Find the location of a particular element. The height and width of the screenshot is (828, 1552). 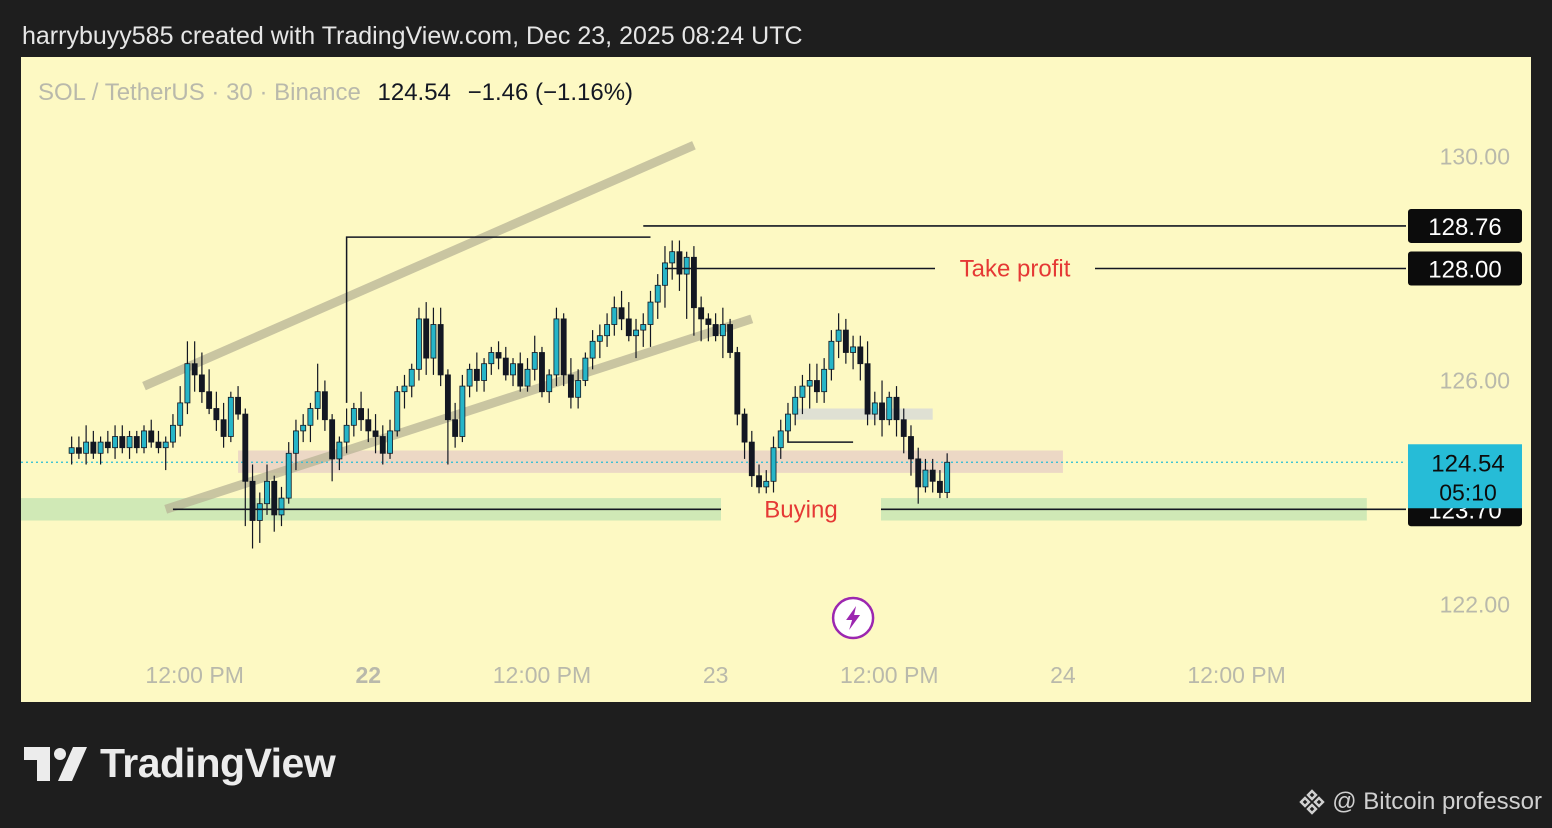

channel-upper-line is located at coordinates (419, 266).